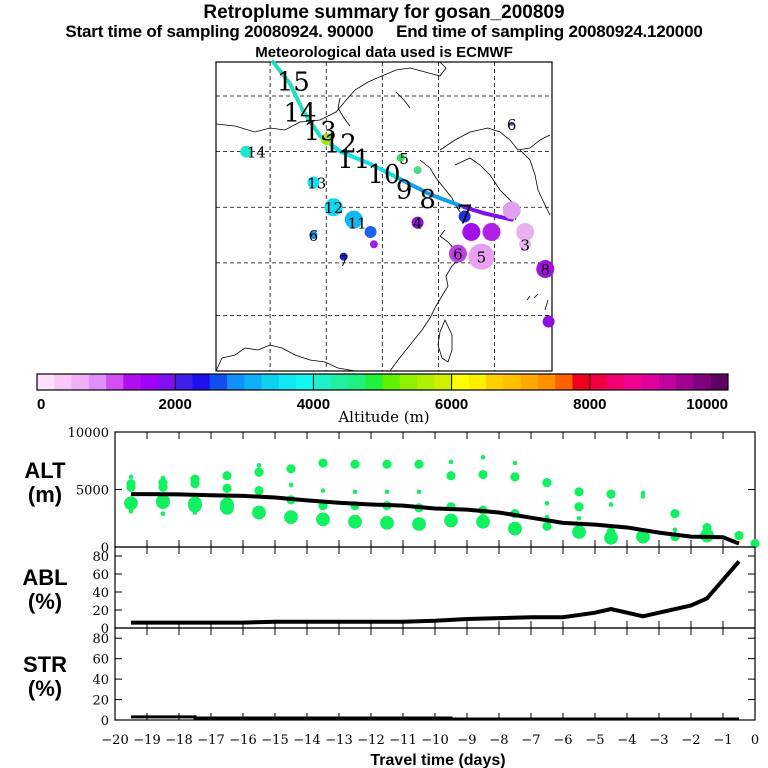 The image size is (768, 768). Describe the element at coordinates (562, 740) in the screenshot. I see `x-tick-label: −6` at that location.